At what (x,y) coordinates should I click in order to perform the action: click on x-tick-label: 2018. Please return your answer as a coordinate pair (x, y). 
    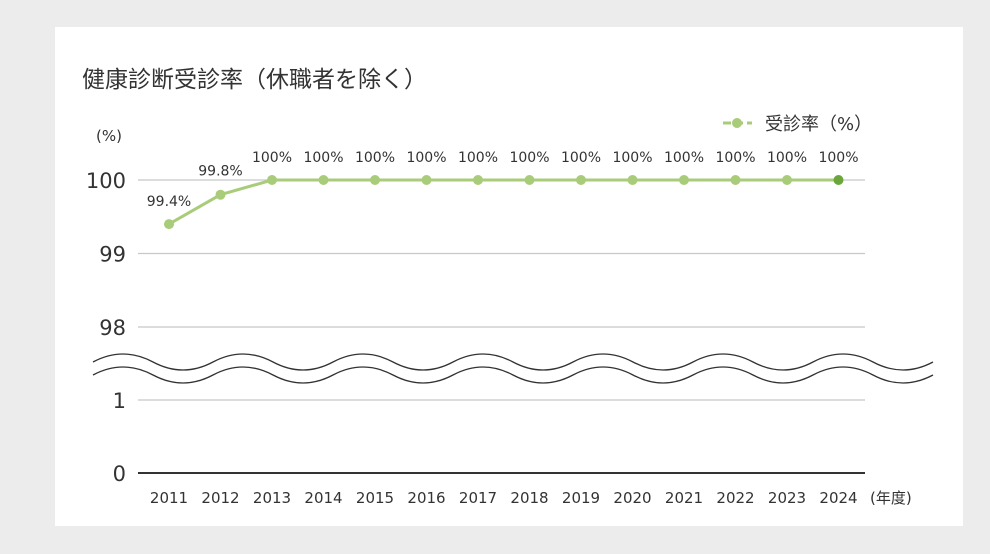
    Looking at the image, I should click on (529, 498).